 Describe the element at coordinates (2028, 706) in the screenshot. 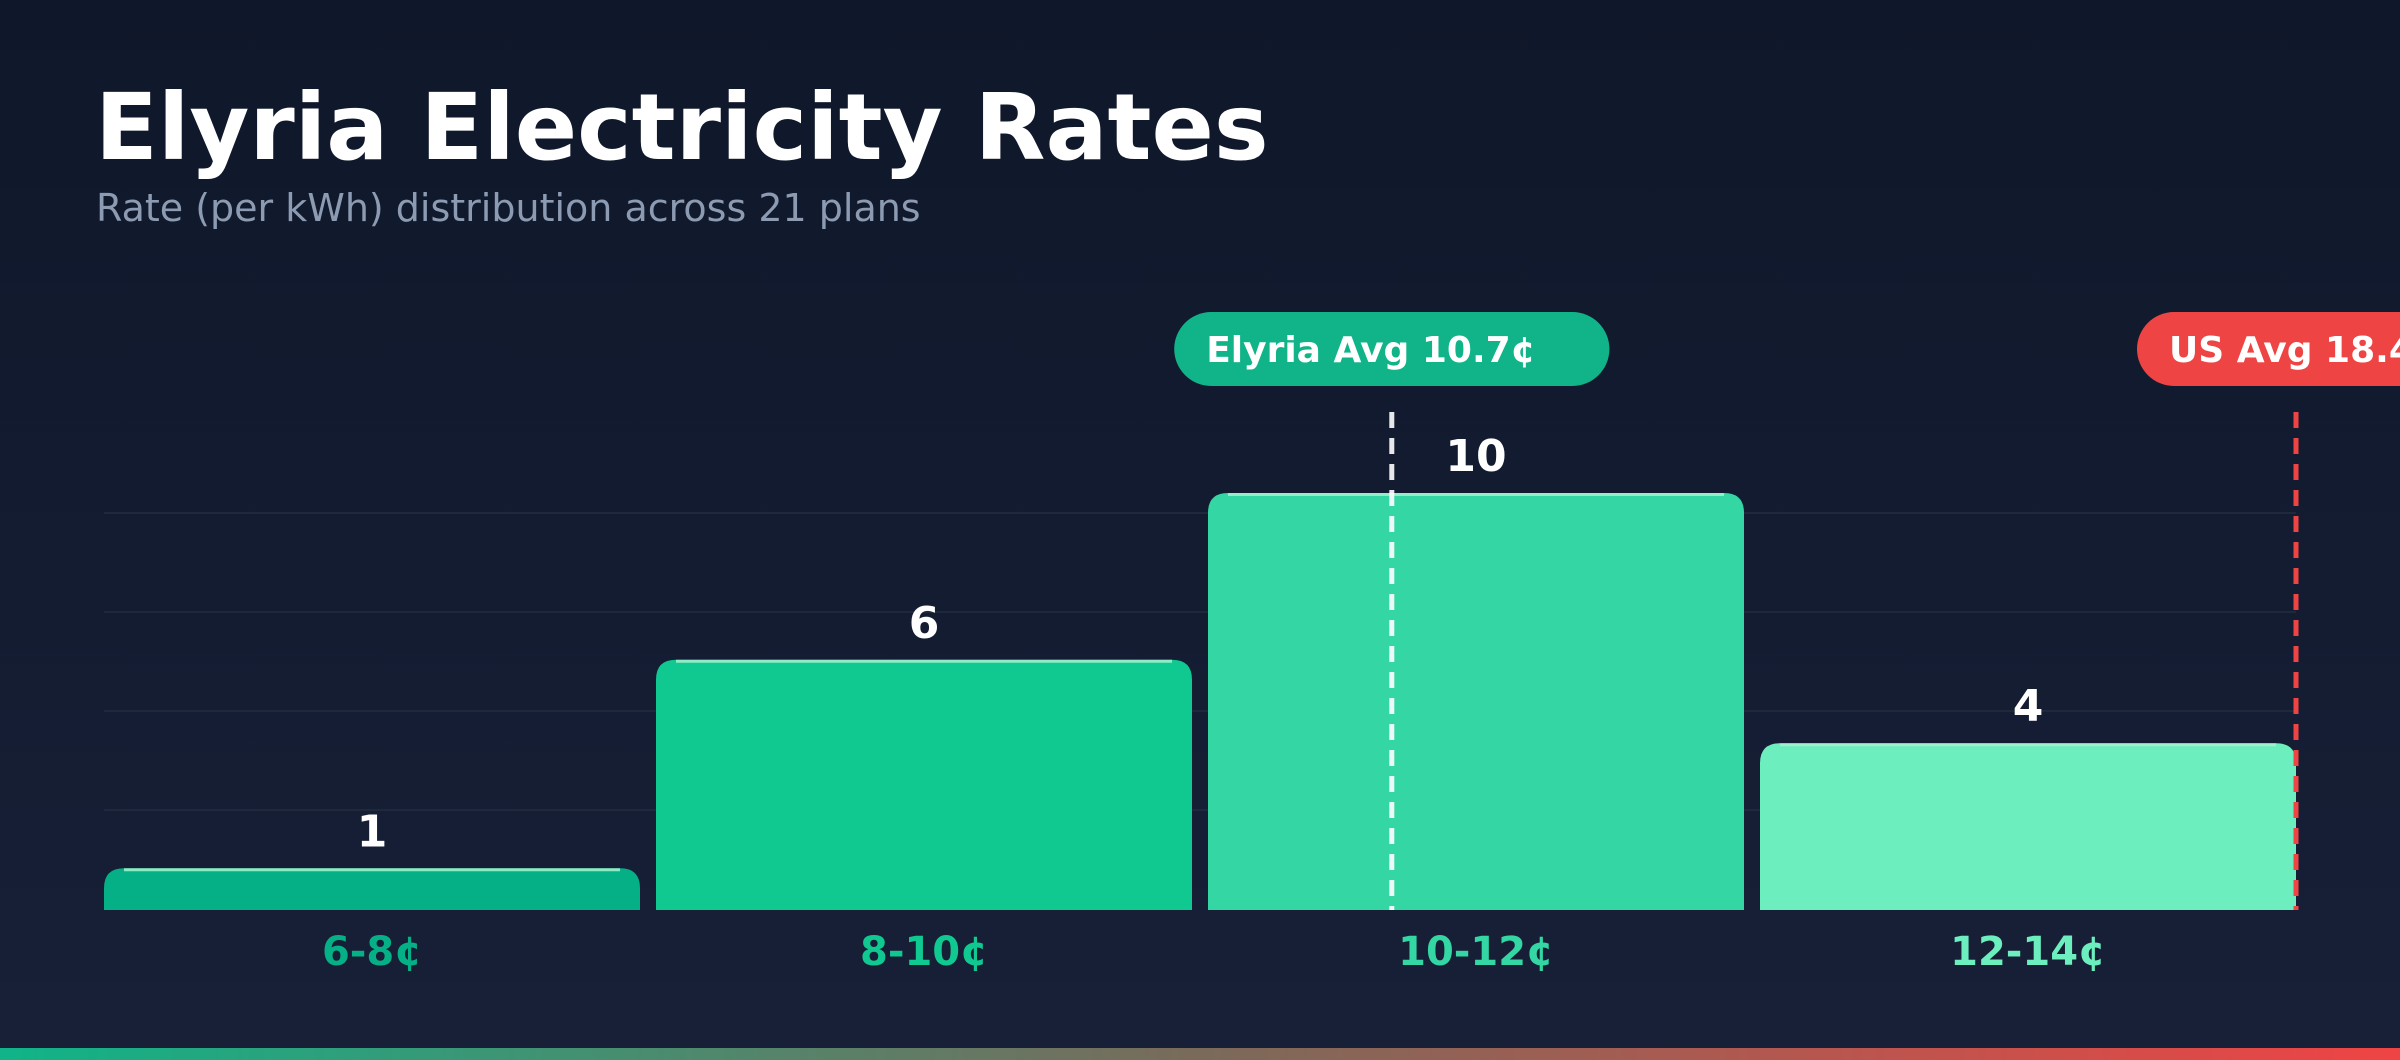

I see `value-label: 4` at that location.